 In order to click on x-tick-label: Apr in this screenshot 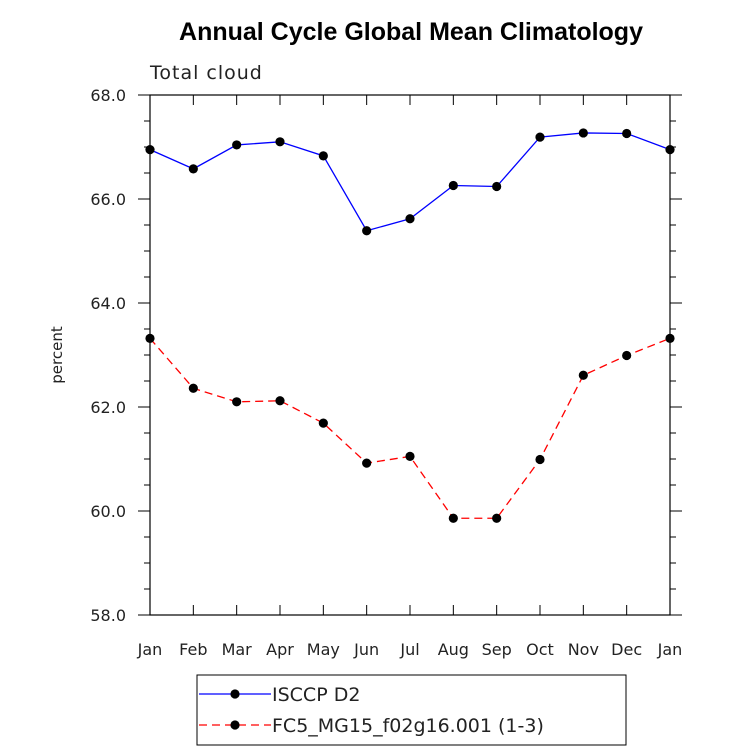, I will do `click(280, 649)`.